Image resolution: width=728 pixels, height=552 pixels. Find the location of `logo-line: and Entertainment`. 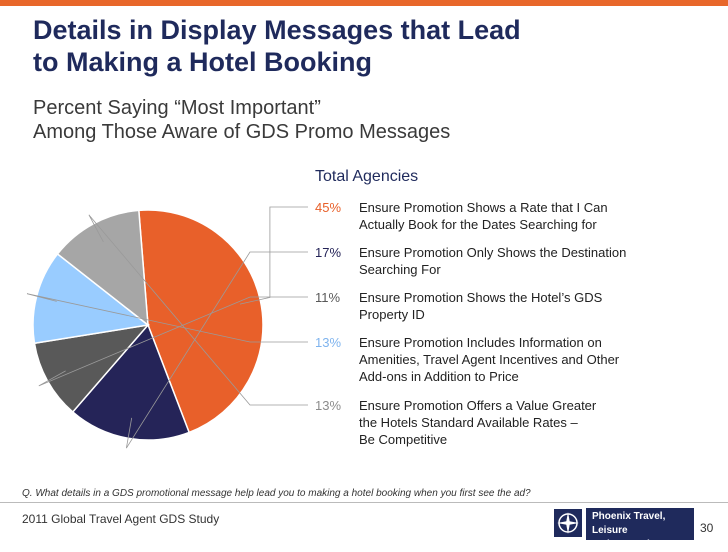

logo-line: and Entertainment is located at coordinates (636, 544).